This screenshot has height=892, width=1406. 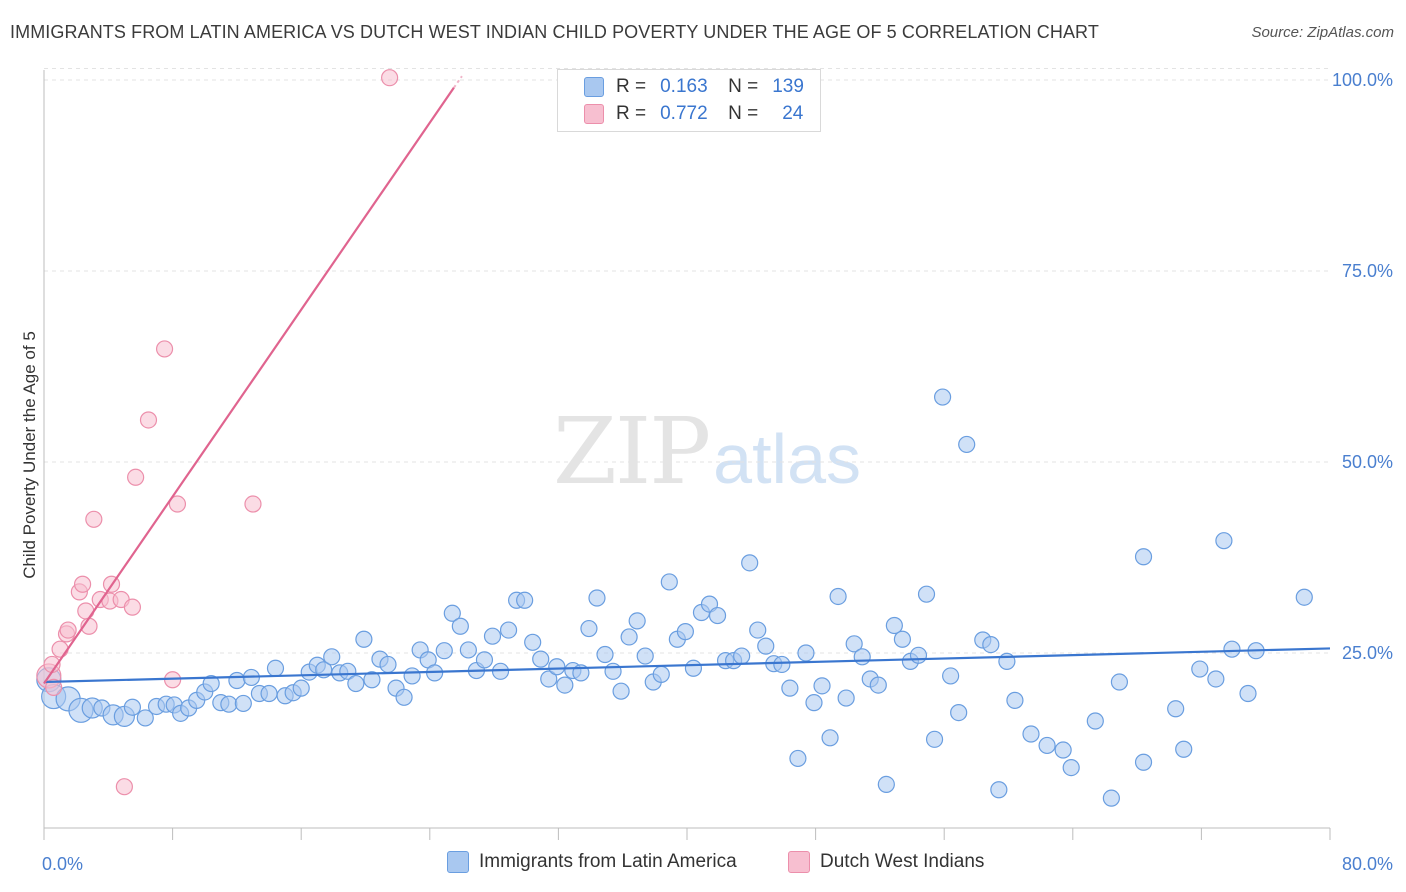 I want to click on legend-label: Dutch West Indians, so click(x=902, y=861).